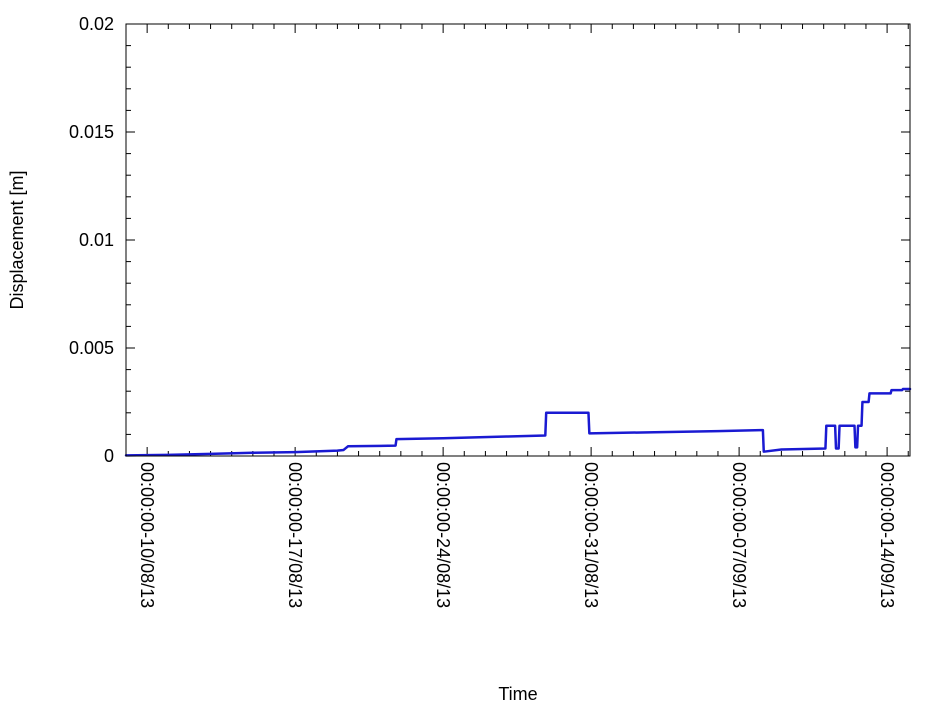  Describe the element at coordinates (295, 535) in the screenshot. I see `x-tick-label: 00:00:00-17/08/13` at that location.